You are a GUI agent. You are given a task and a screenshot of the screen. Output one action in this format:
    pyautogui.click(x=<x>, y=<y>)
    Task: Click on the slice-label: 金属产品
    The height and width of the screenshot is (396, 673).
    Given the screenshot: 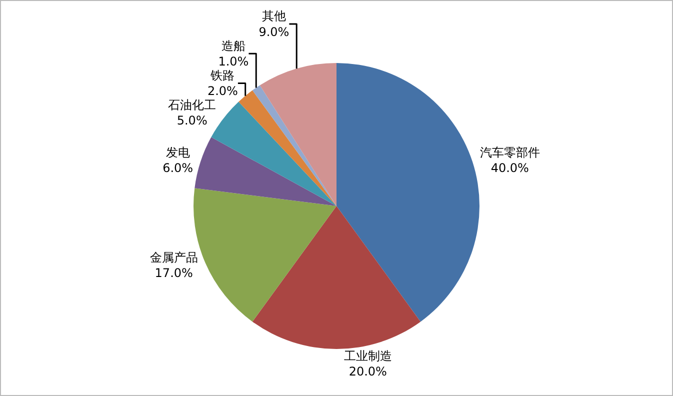 What is the action you would take?
    pyautogui.click(x=174, y=257)
    